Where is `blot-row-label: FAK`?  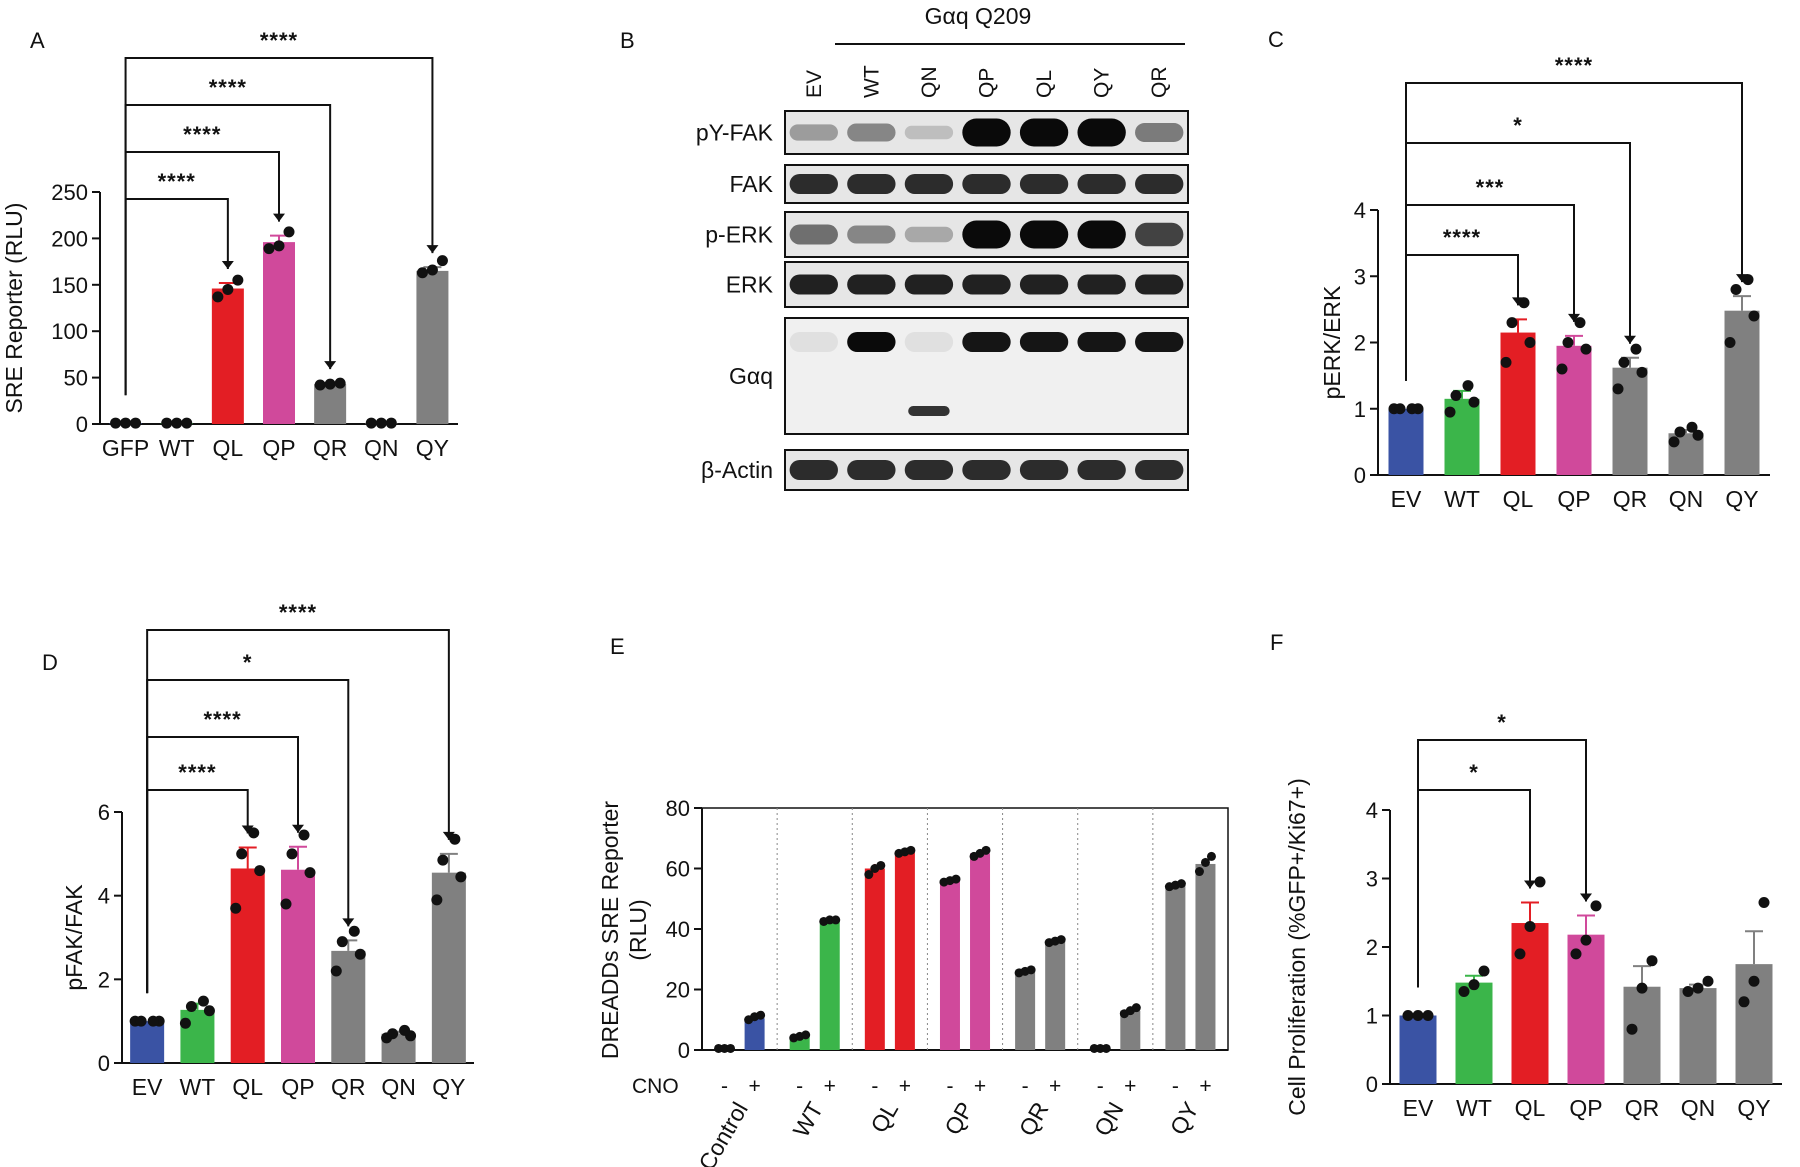
blot-row-label: FAK is located at coordinates (752, 184).